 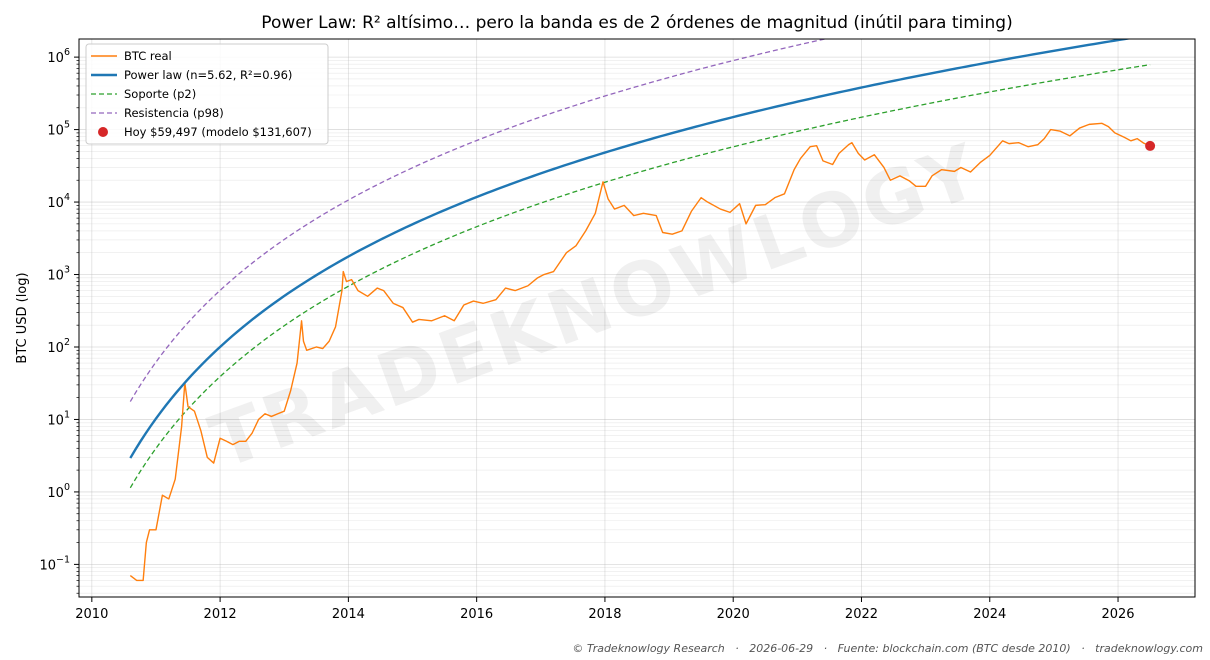 What do you see at coordinates (58, 201) in the screenshot?
I see `y-tick-label: 10⁴` at bounding box center [58, 201].